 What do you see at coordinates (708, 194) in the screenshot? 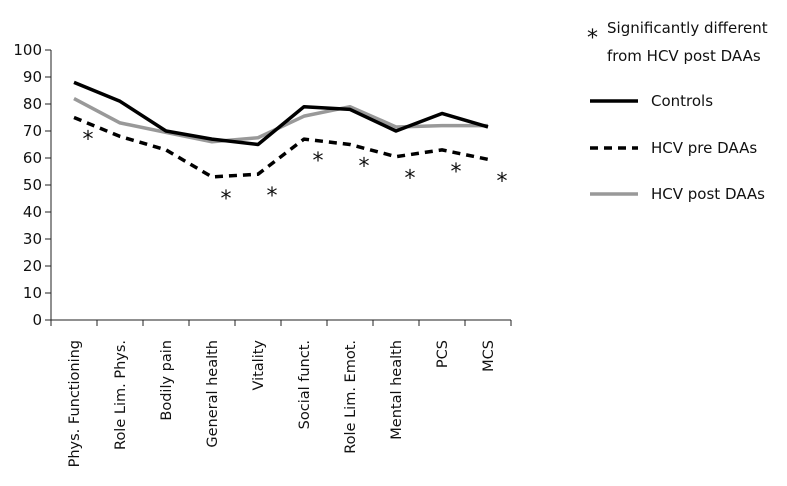
I see `legend-label-hcv-post: HCV post DAAs` at bounding box center [708, 194].